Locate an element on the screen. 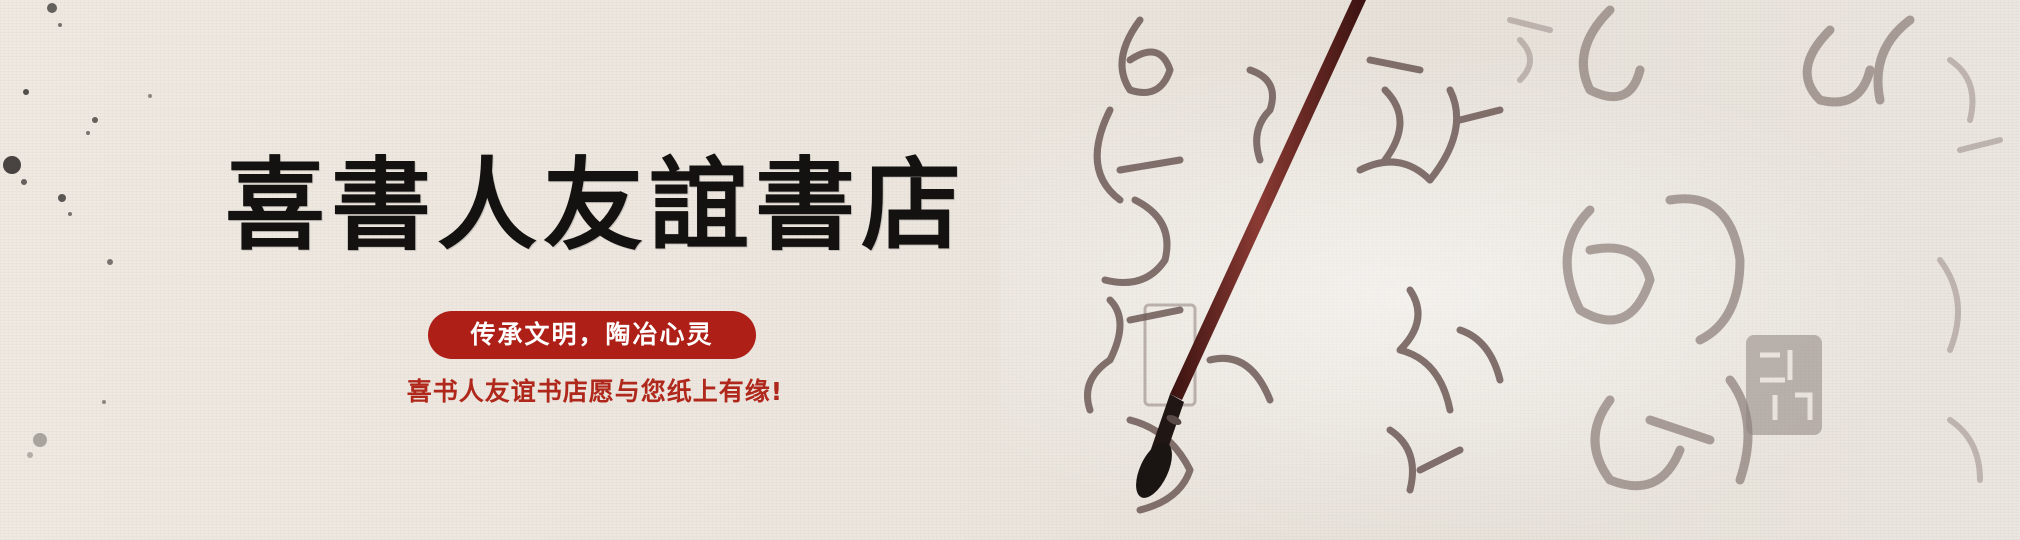 Image resolution: width=2020 pixels, height=540 pixels. tagline-text: 喜书人友谊书店愿与您纸上有缘! is located at coordinates (595, 391).